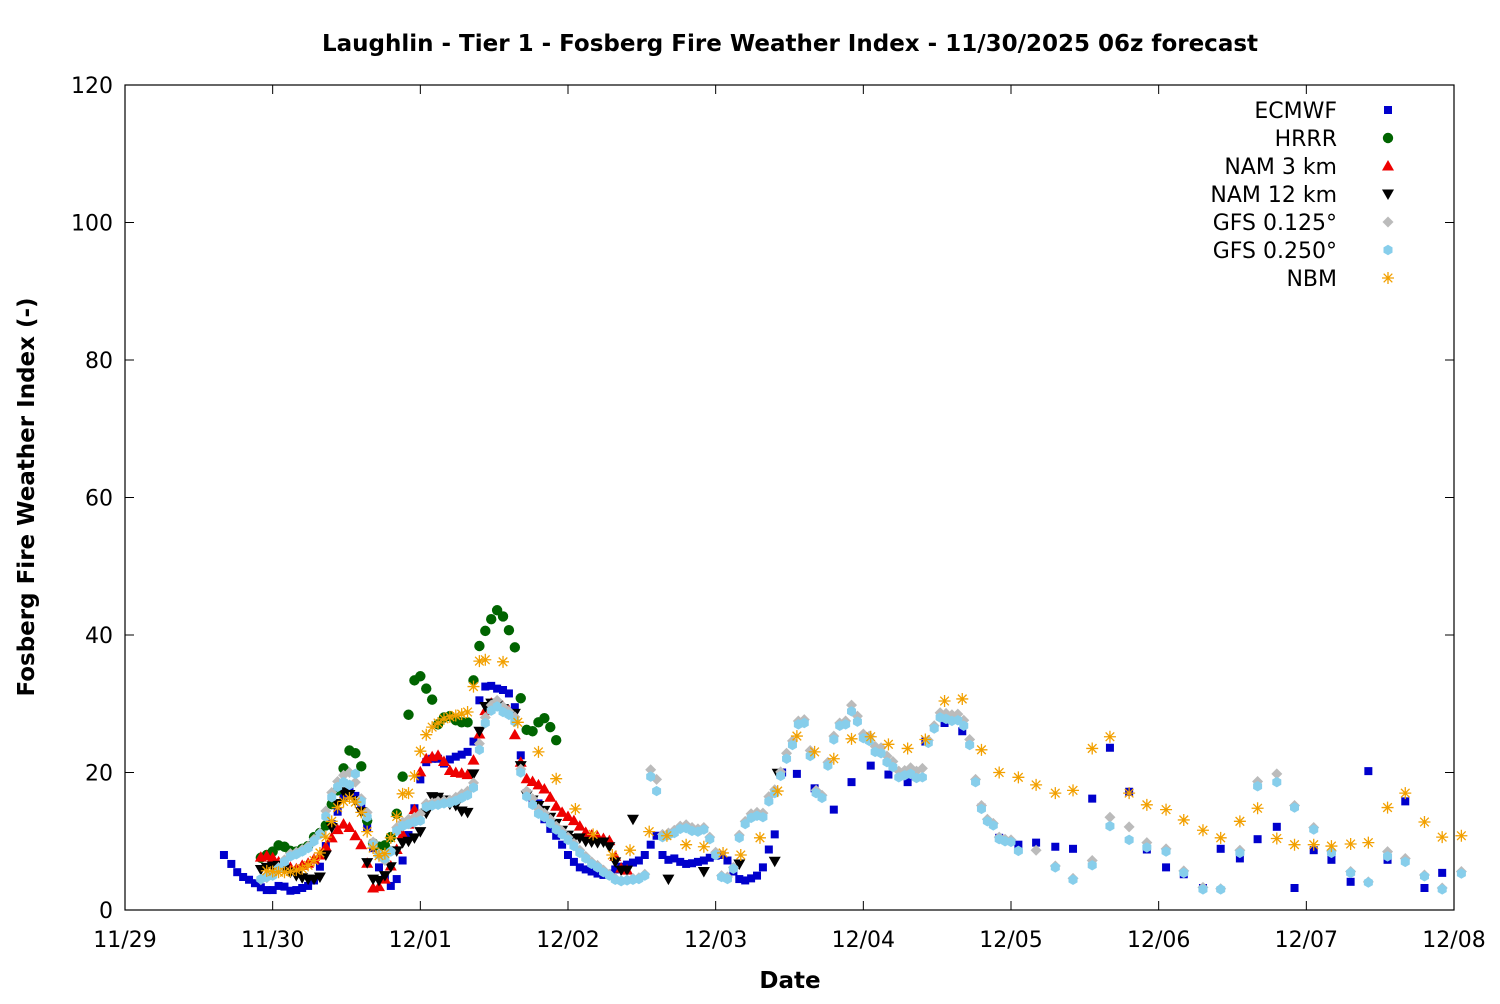  I want to click on x-tick-label: 12/03, so click(715, 940).